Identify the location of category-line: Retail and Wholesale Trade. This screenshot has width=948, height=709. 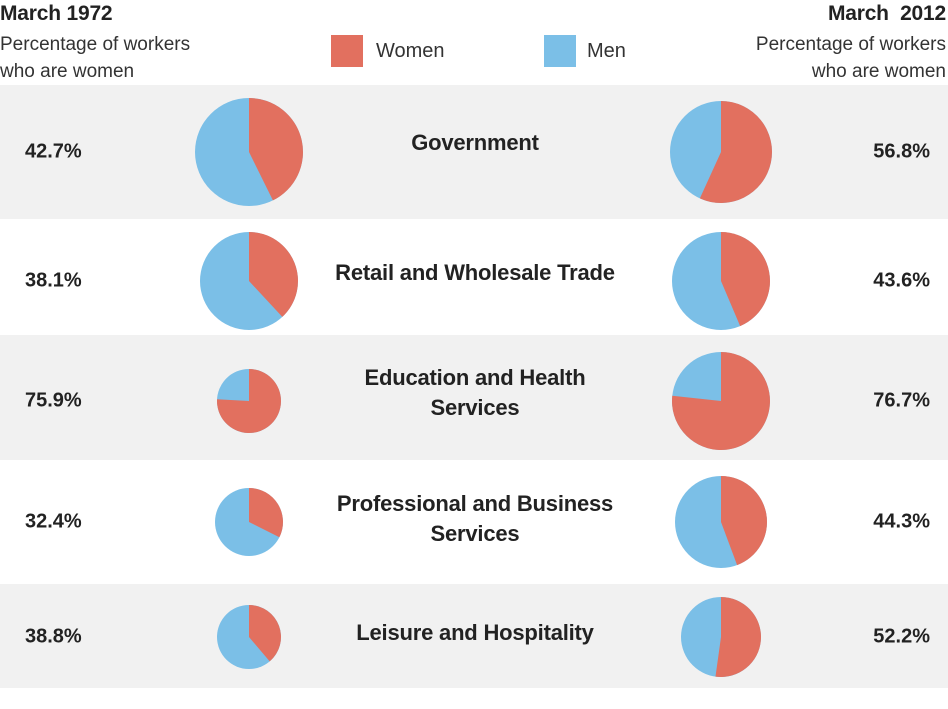
(475, 272).